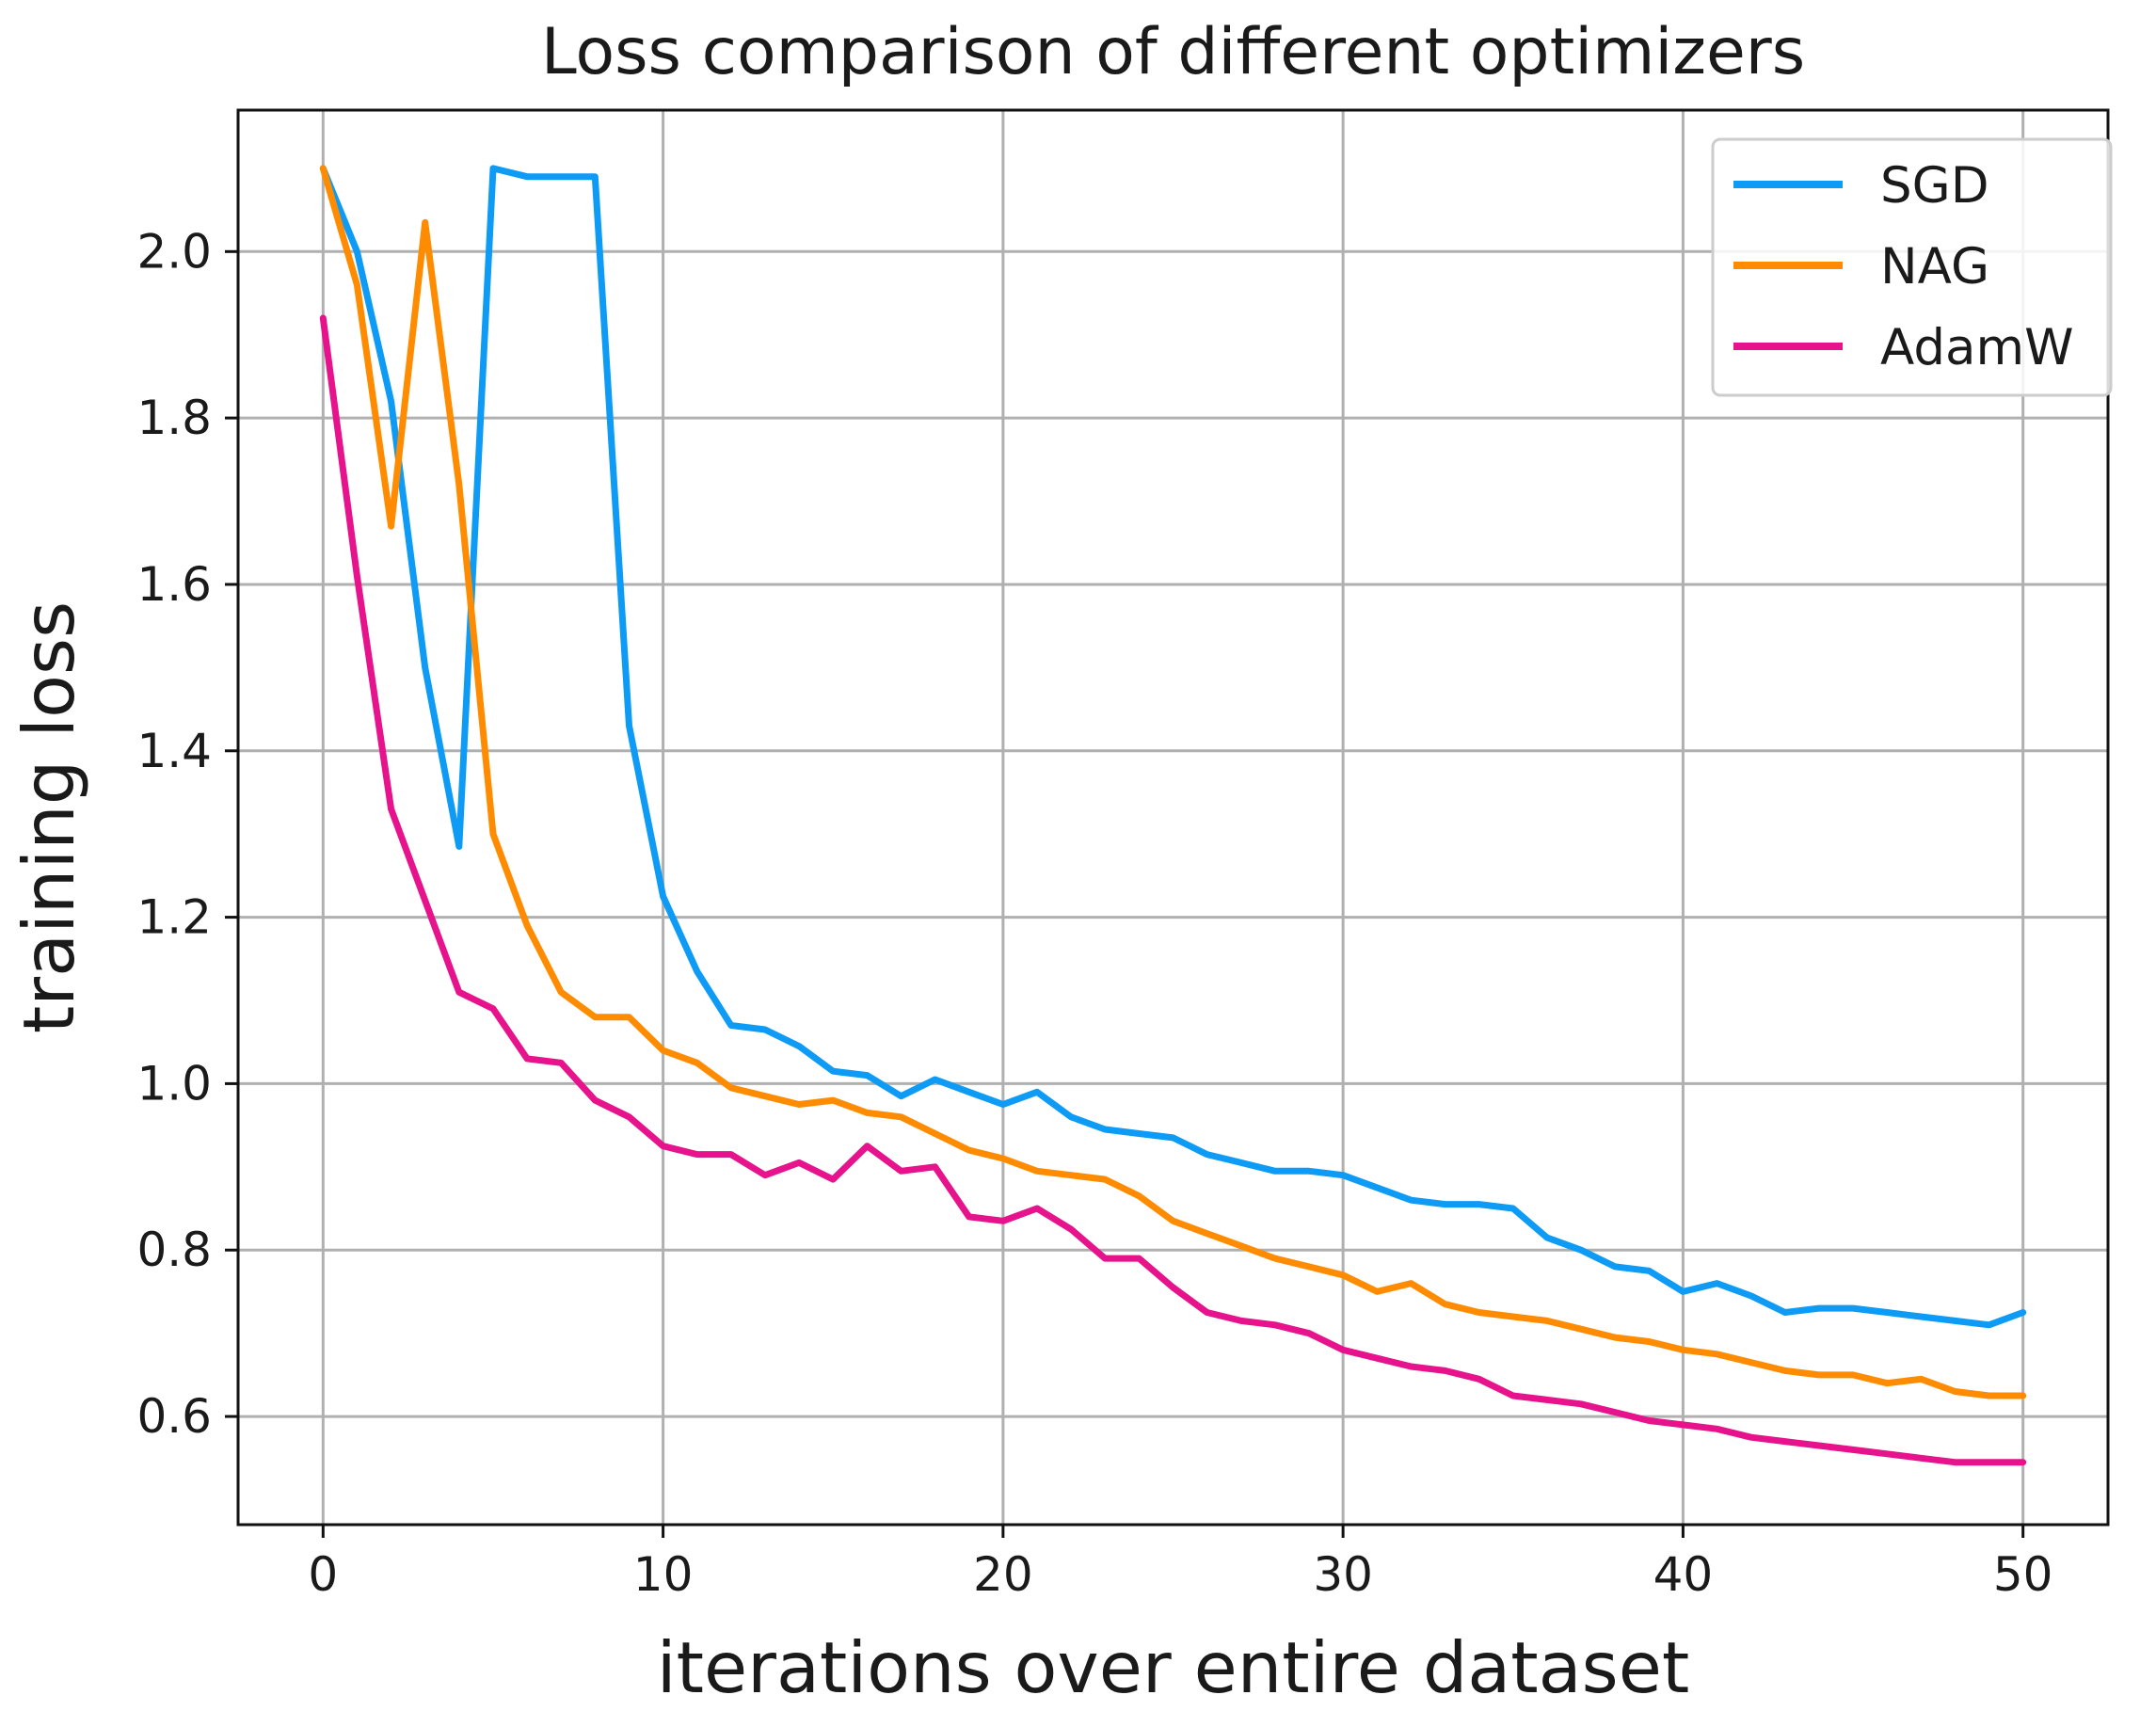 The width and height of the screenshot is (2156, 1711). What do you see at coordinates (1003, 1574) in the screenshot?
I see `x-tick-label: 20` at bounding box center [1003, 1574].